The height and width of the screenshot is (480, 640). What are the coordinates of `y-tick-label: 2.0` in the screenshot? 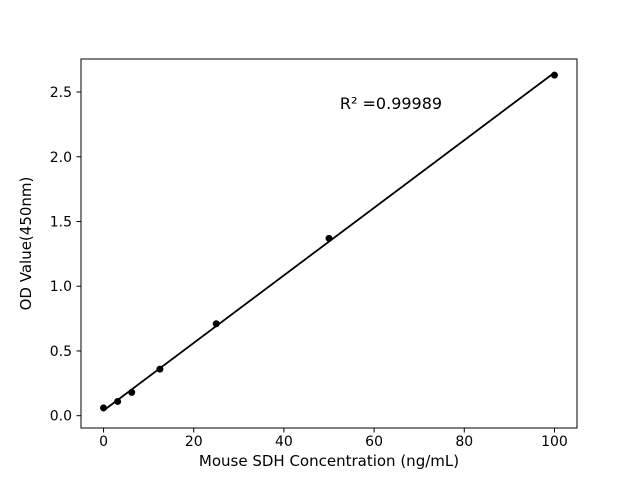 It's located at (61, 158).